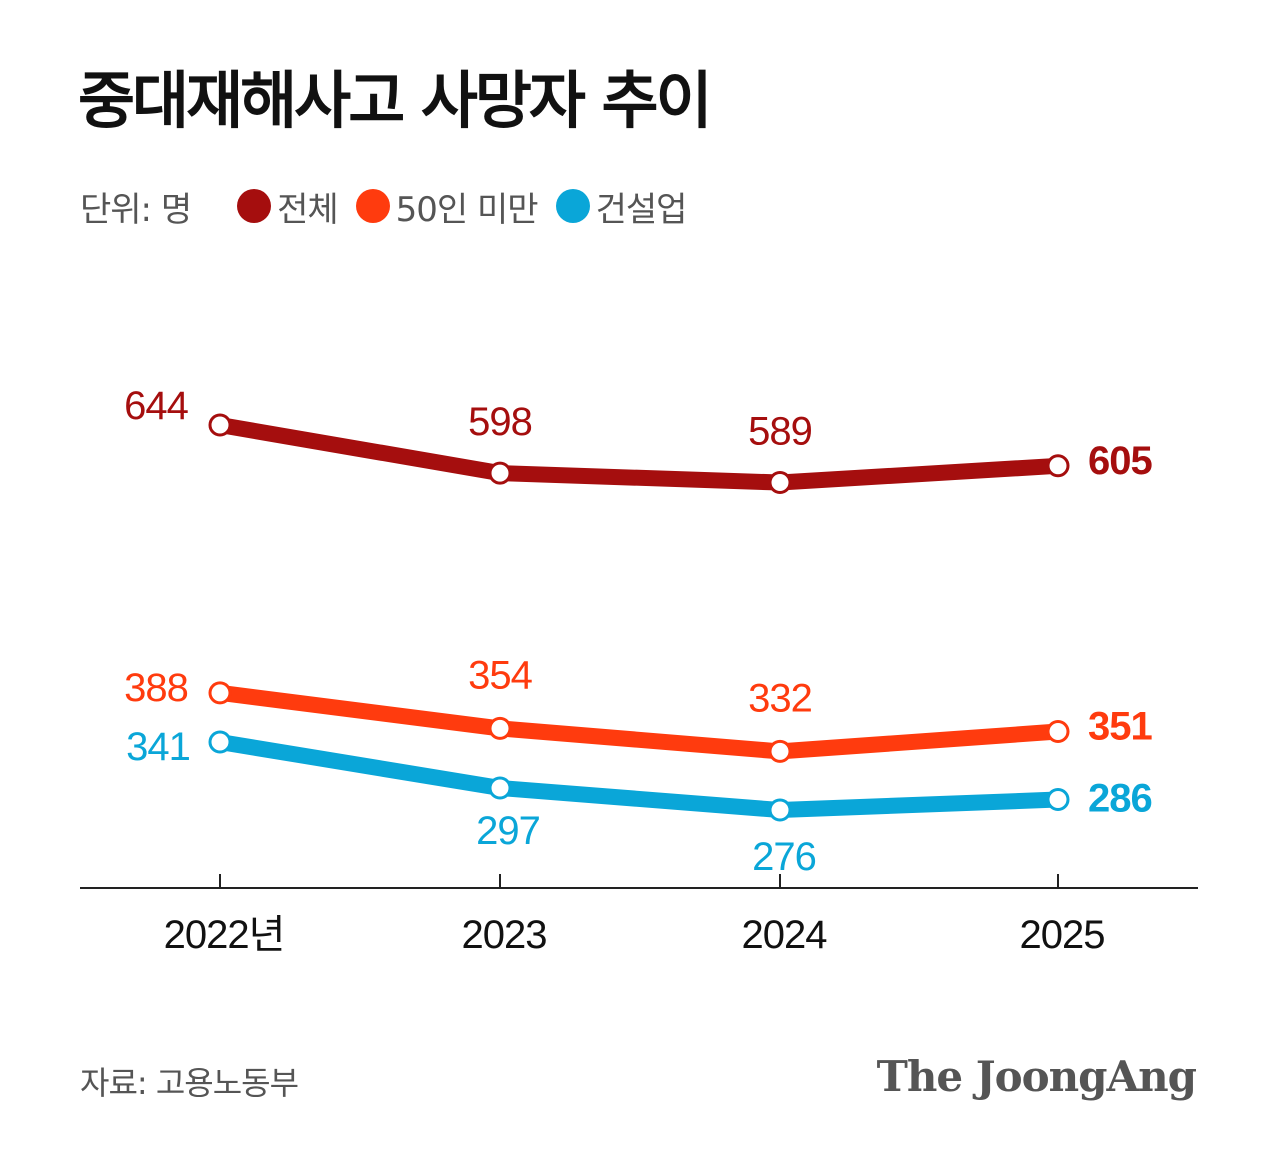 The width and height of the screenshot is (1280, 1157). Describe the element at coordinates (1120, 461) in the screenshot. I see `data-label-total: 605` at that location.